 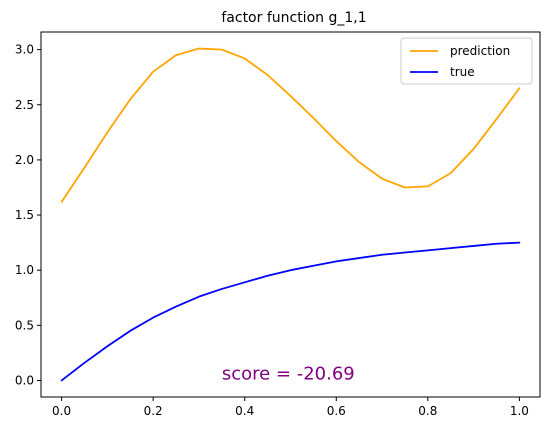 What do you see at coordinates (480, 51) in the screenshot?
I see `legend-label-prediction: prediction` at bounding box center [480, 51].